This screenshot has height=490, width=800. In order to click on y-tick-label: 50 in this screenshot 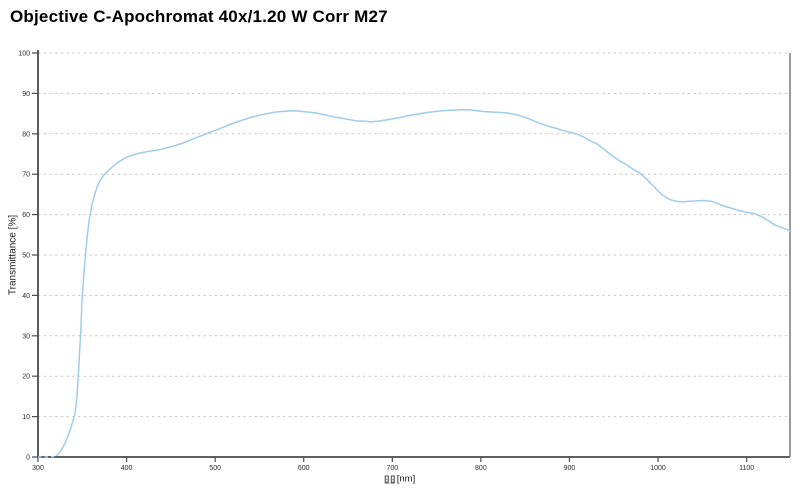, I will do `click(26, 256)`.